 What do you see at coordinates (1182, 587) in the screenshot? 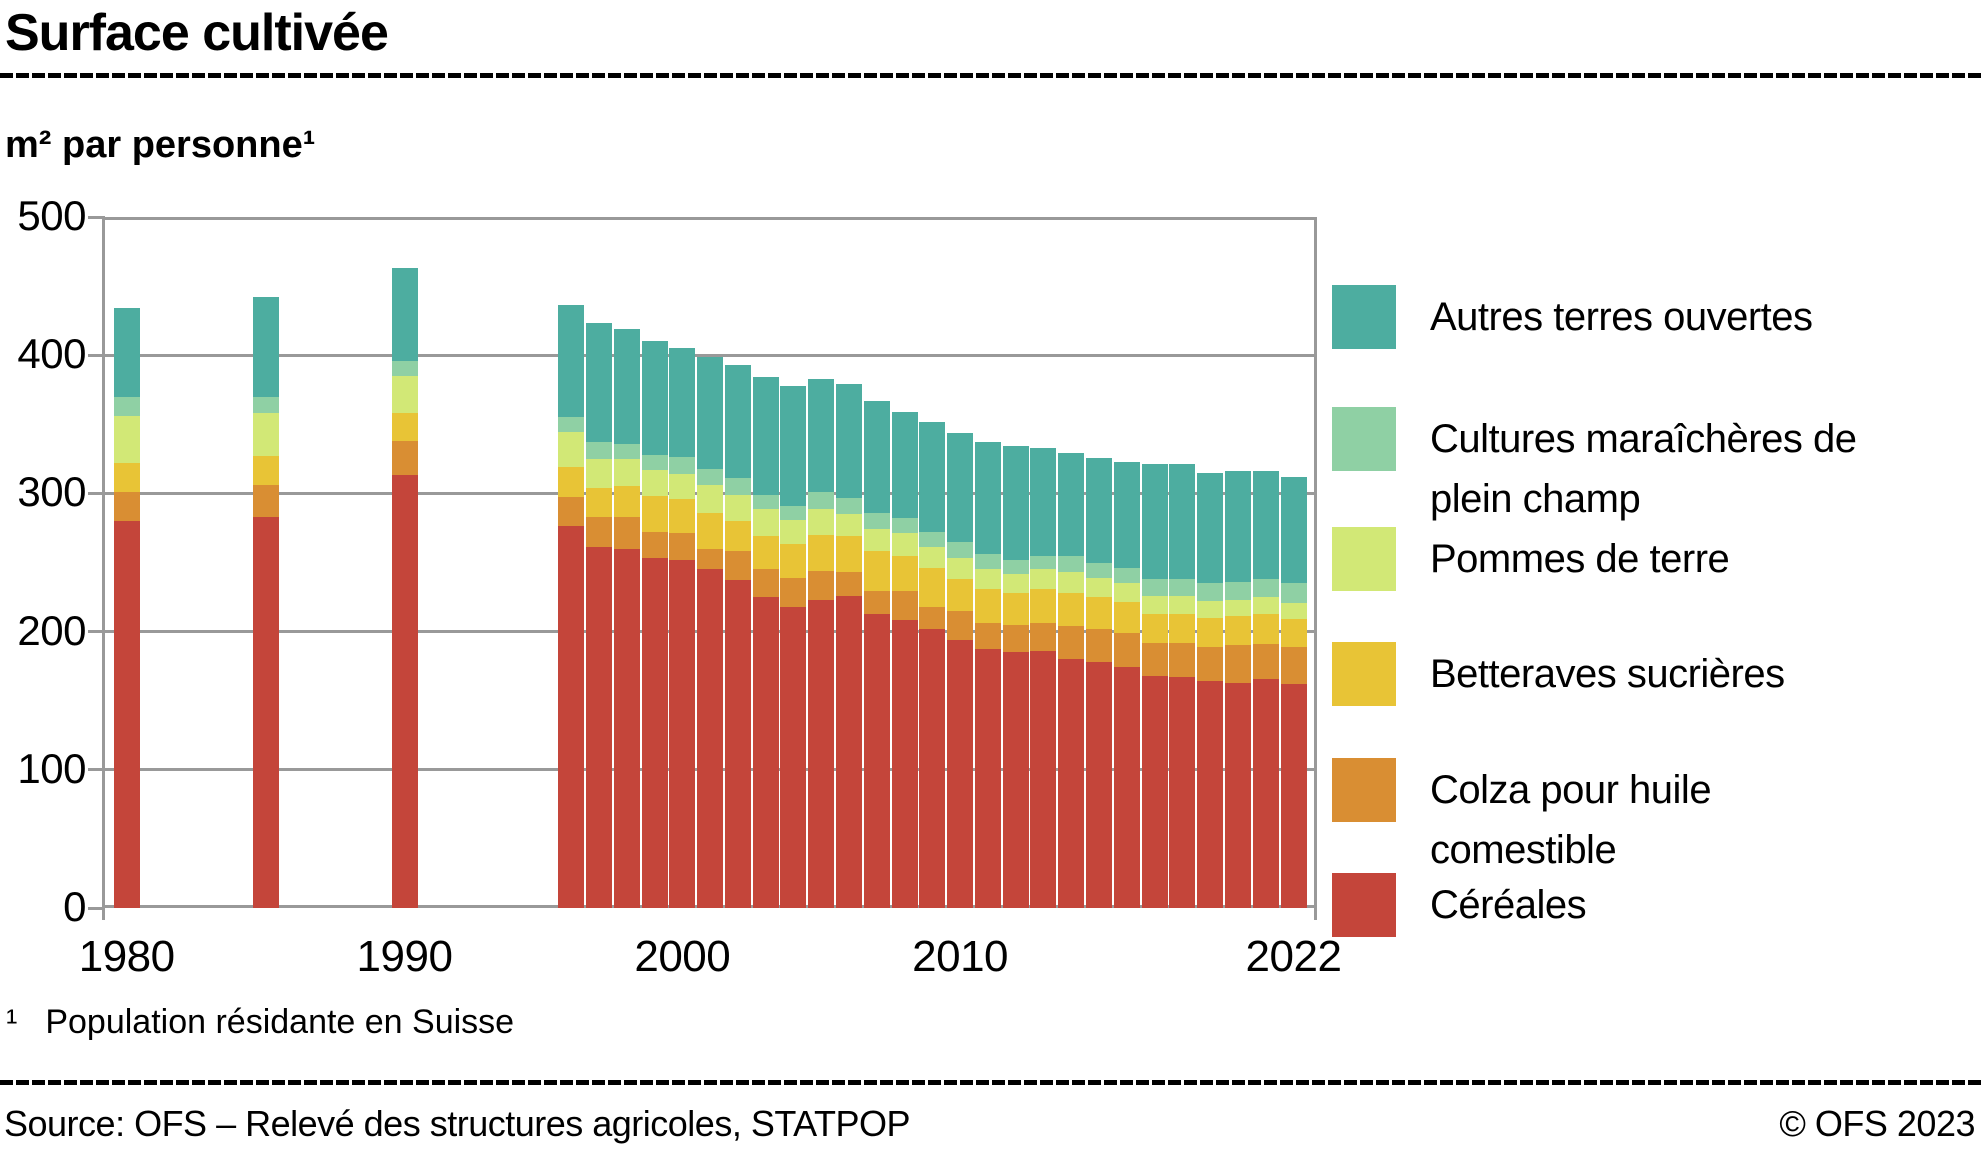
I see `bar-segment-2018-Cultures maraîchères de plein champ` at bounding box center [1182, 587].